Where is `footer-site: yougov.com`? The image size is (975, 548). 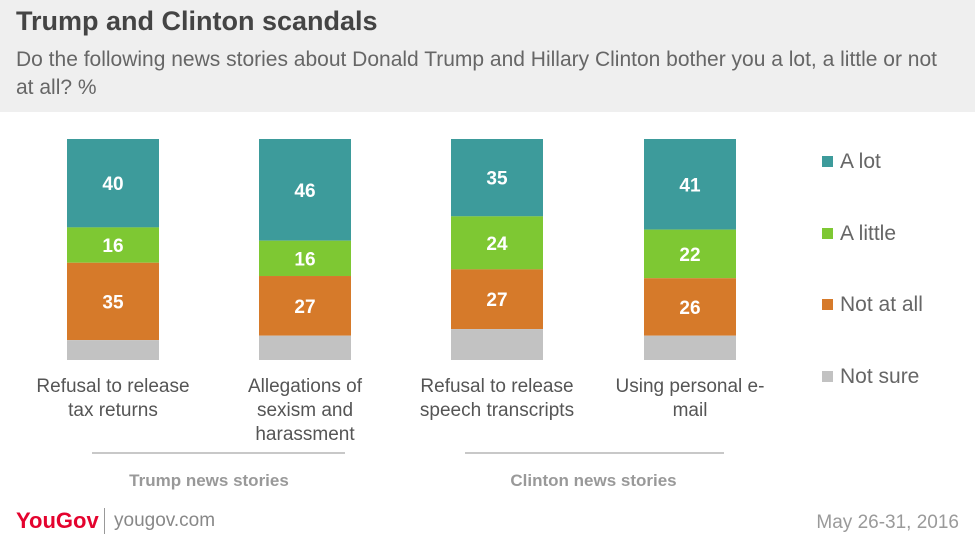 footer-site: yougov.com is located at coordinates (165, 520).